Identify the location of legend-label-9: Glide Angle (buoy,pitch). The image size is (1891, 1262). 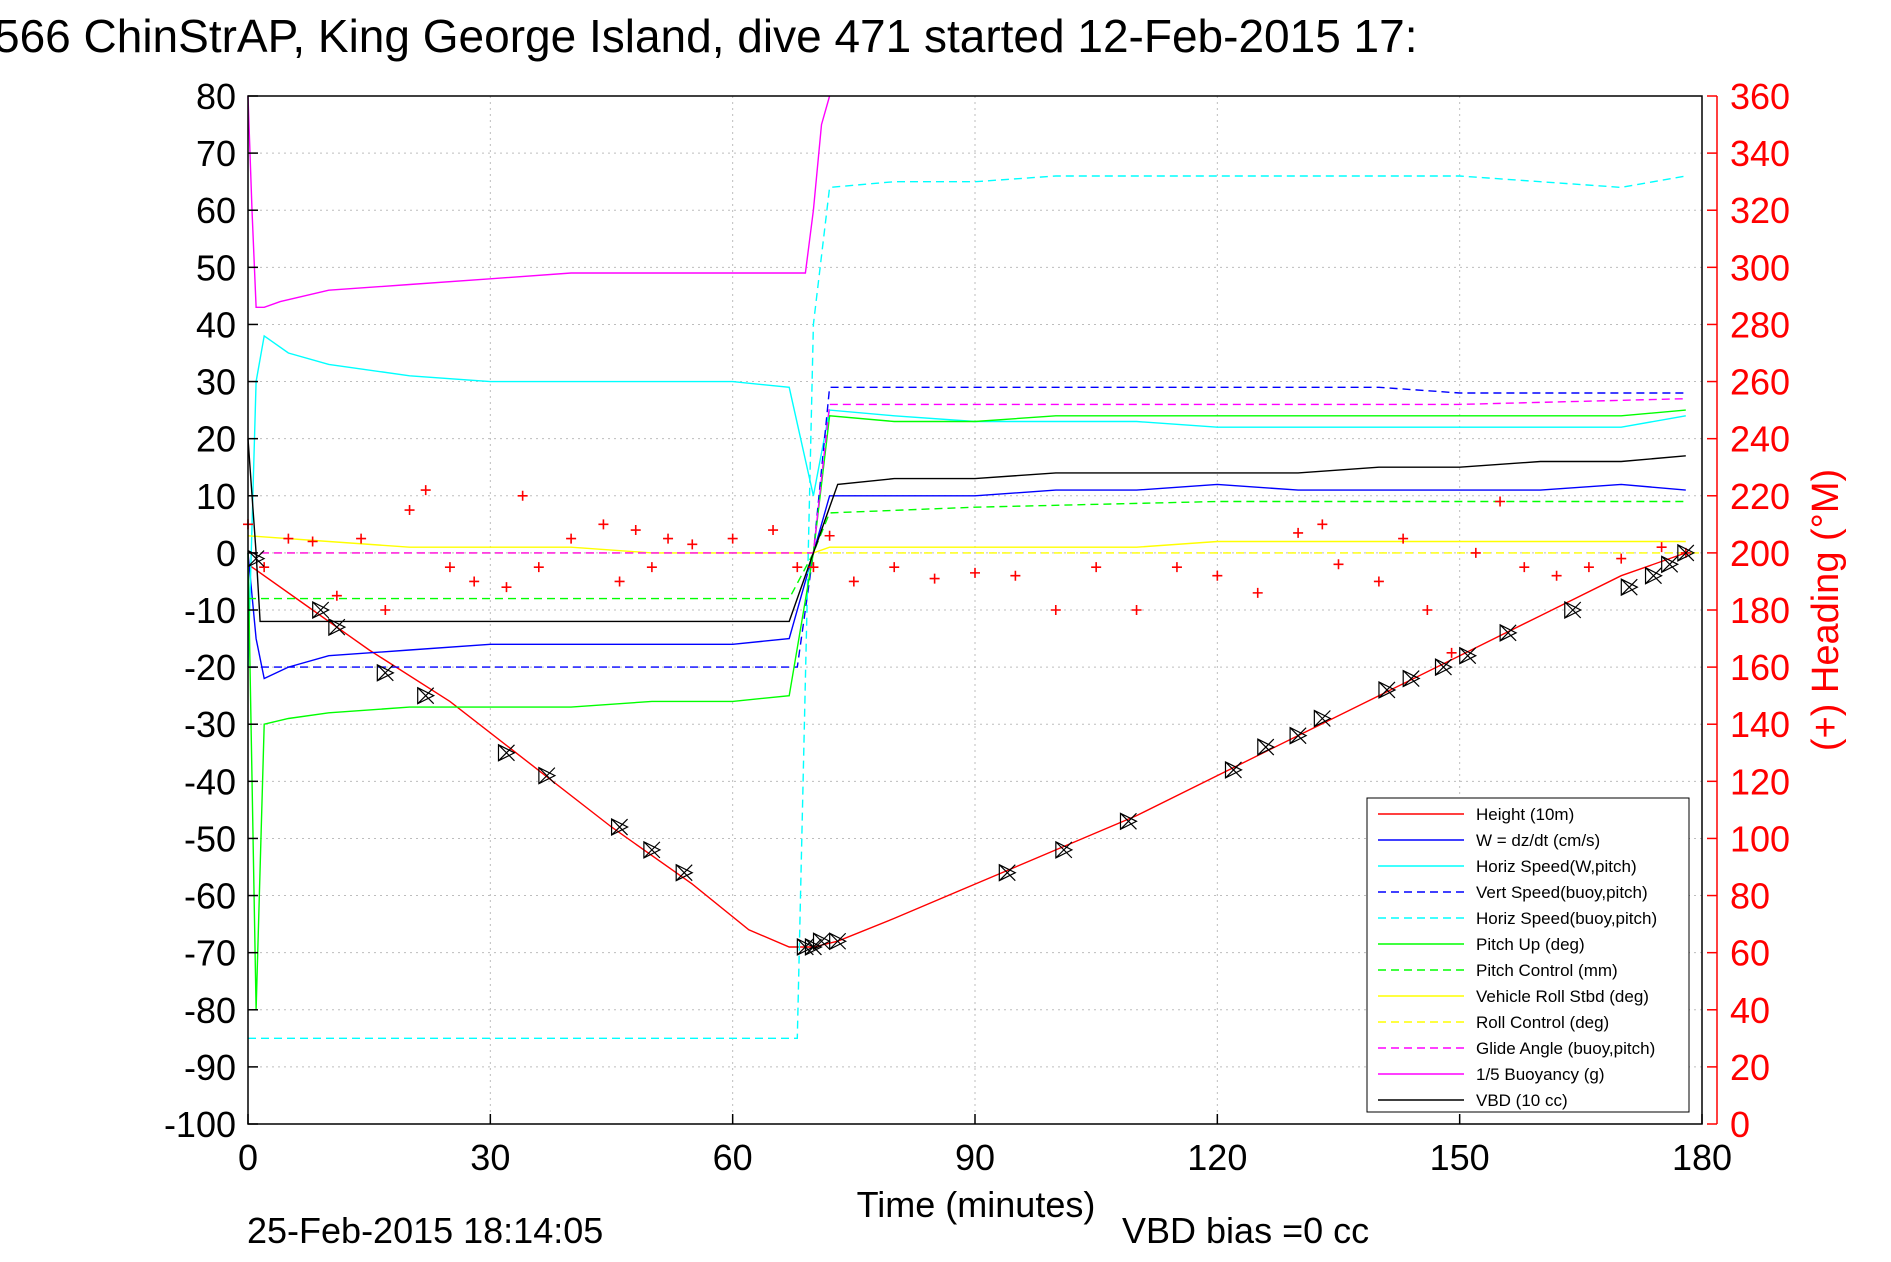
(1565, 1048).